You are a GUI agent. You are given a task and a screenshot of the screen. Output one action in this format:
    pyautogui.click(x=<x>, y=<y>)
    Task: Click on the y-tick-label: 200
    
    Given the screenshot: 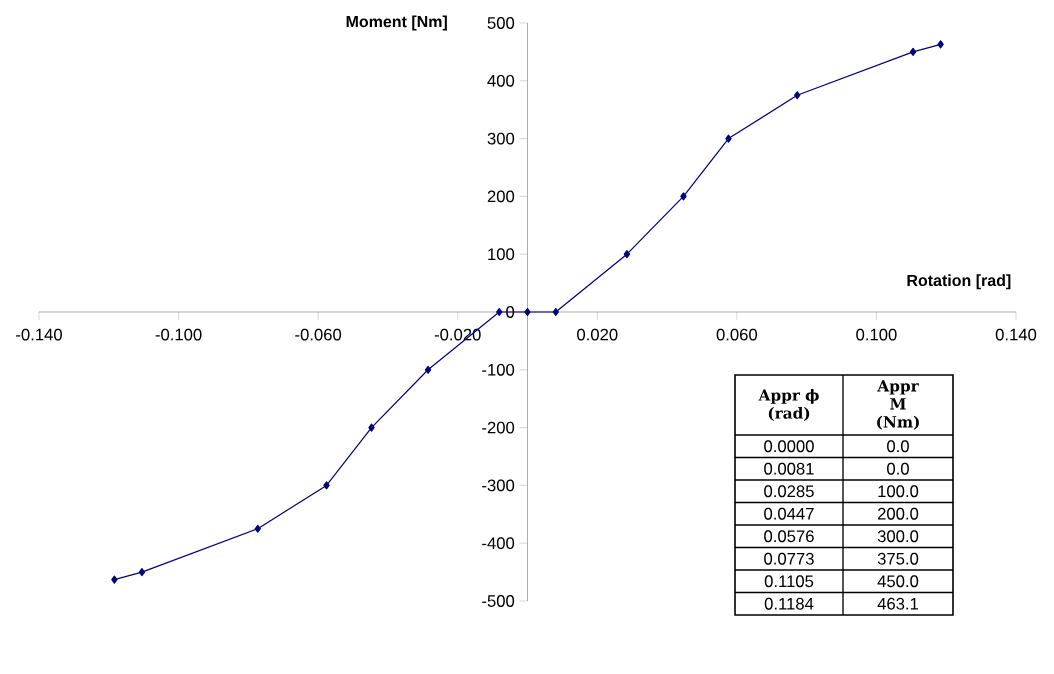 What is the action you would take?
    pyautogui.click(x=501, y=196)
    